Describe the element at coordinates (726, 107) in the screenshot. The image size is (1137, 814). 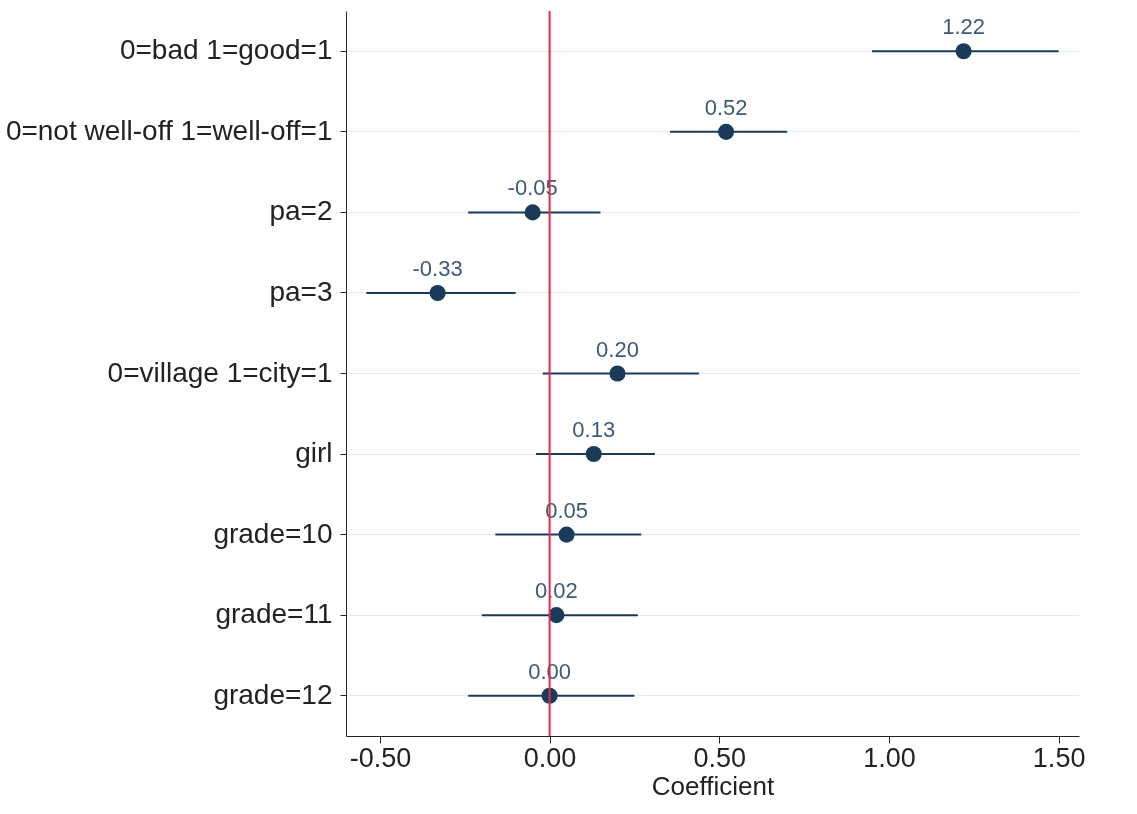
I see `data-label: 0.52` at that location.